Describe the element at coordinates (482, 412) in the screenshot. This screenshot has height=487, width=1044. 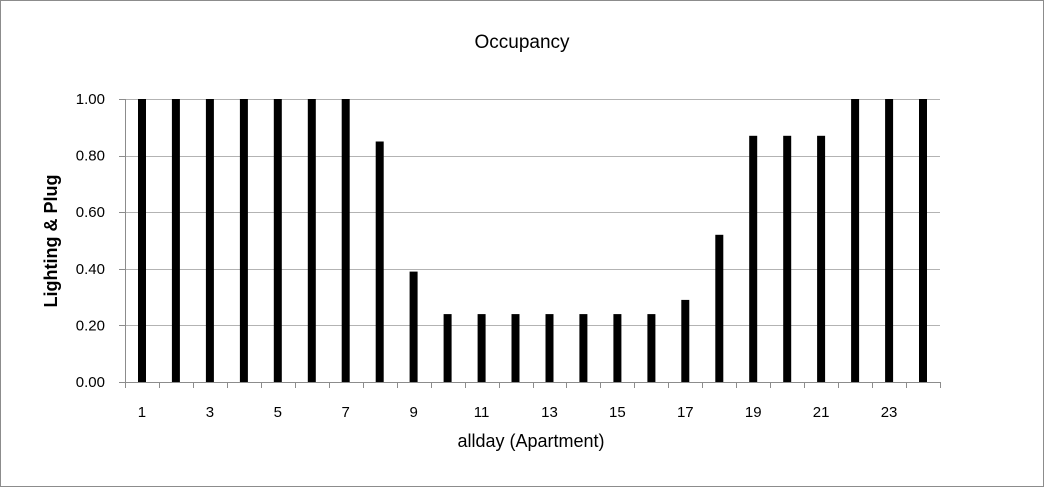
I see `x-tick-label: 11` at that location.